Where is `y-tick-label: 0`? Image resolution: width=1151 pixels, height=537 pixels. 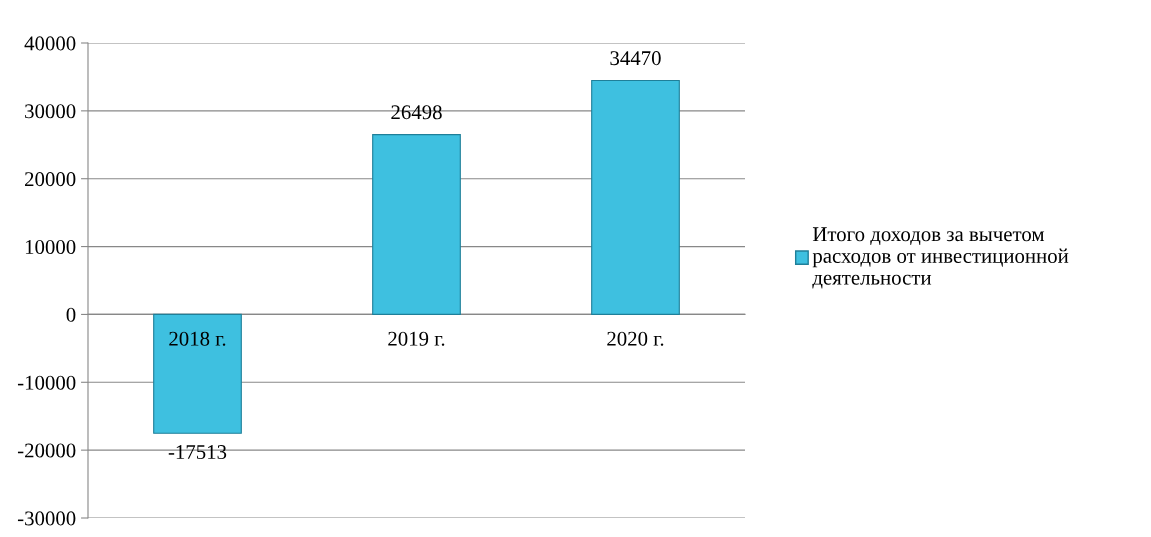 y-tick-label: 0 is located at coordinates (71, 314).